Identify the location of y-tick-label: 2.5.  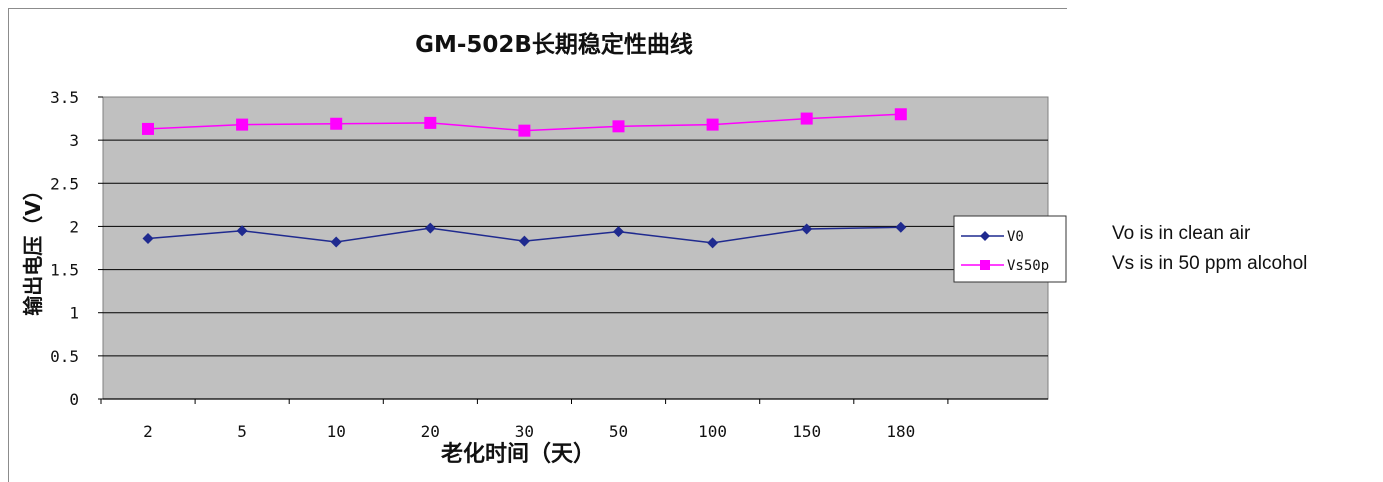
(64, 183).